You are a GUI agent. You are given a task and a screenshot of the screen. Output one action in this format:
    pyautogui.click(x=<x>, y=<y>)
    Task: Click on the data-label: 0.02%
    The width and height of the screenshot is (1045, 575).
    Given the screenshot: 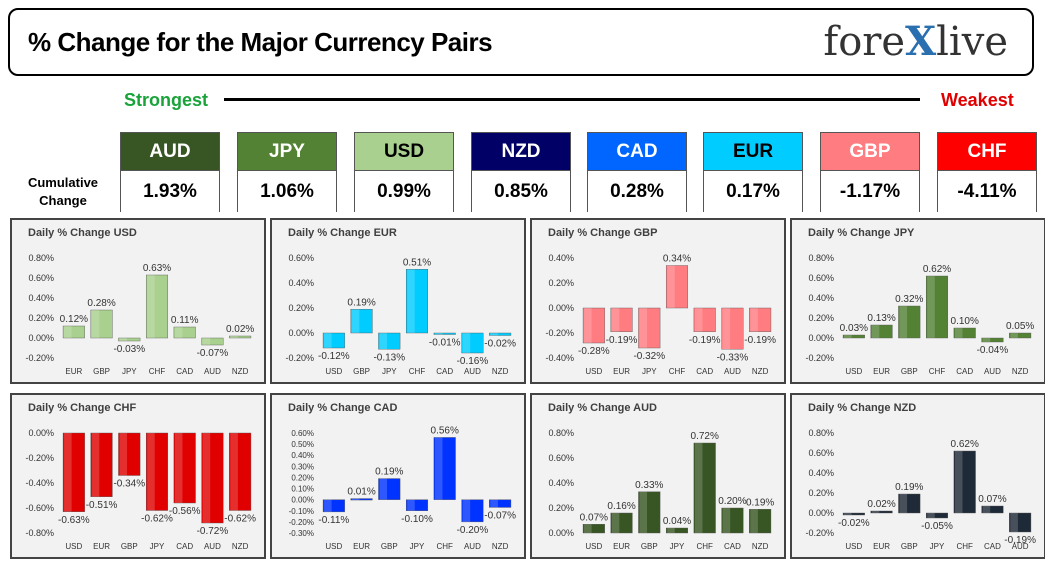 What is the action you would take?
    pyautogui.click(x=240, y=329)
    